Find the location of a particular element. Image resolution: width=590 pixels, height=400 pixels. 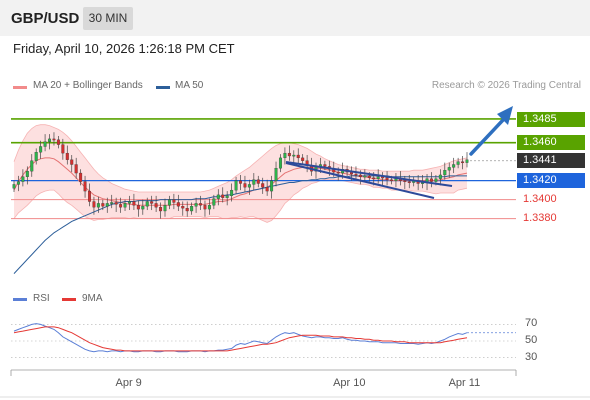

ma20-legend-label: MA 20 + Bollinger Bands is located at coordinates (88, 85).